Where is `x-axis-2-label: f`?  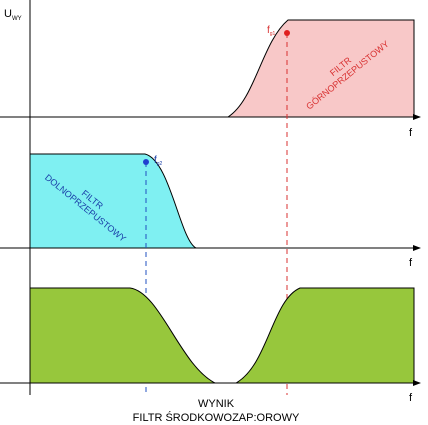
x-axis-2-label: f is located at coordinates (411, 263).